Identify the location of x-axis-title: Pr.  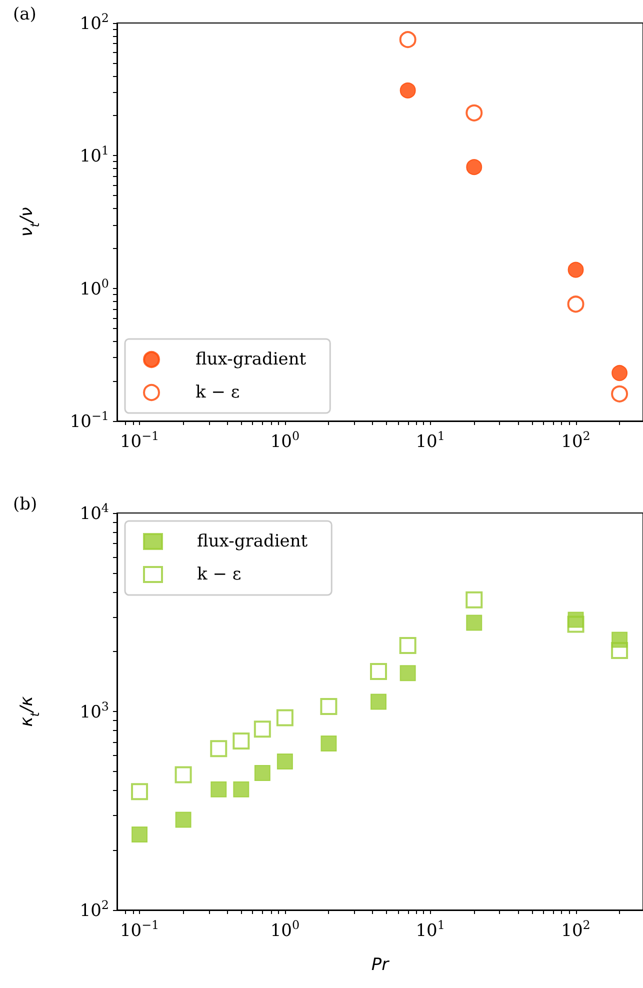
(380, 965).